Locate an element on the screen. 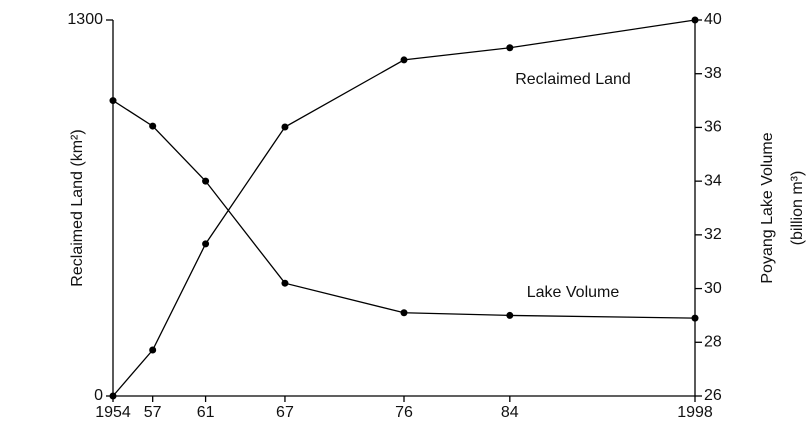 This screenshot has height=425, width=809. x-tick-label: 1998 is located at coordinates (695, 412).